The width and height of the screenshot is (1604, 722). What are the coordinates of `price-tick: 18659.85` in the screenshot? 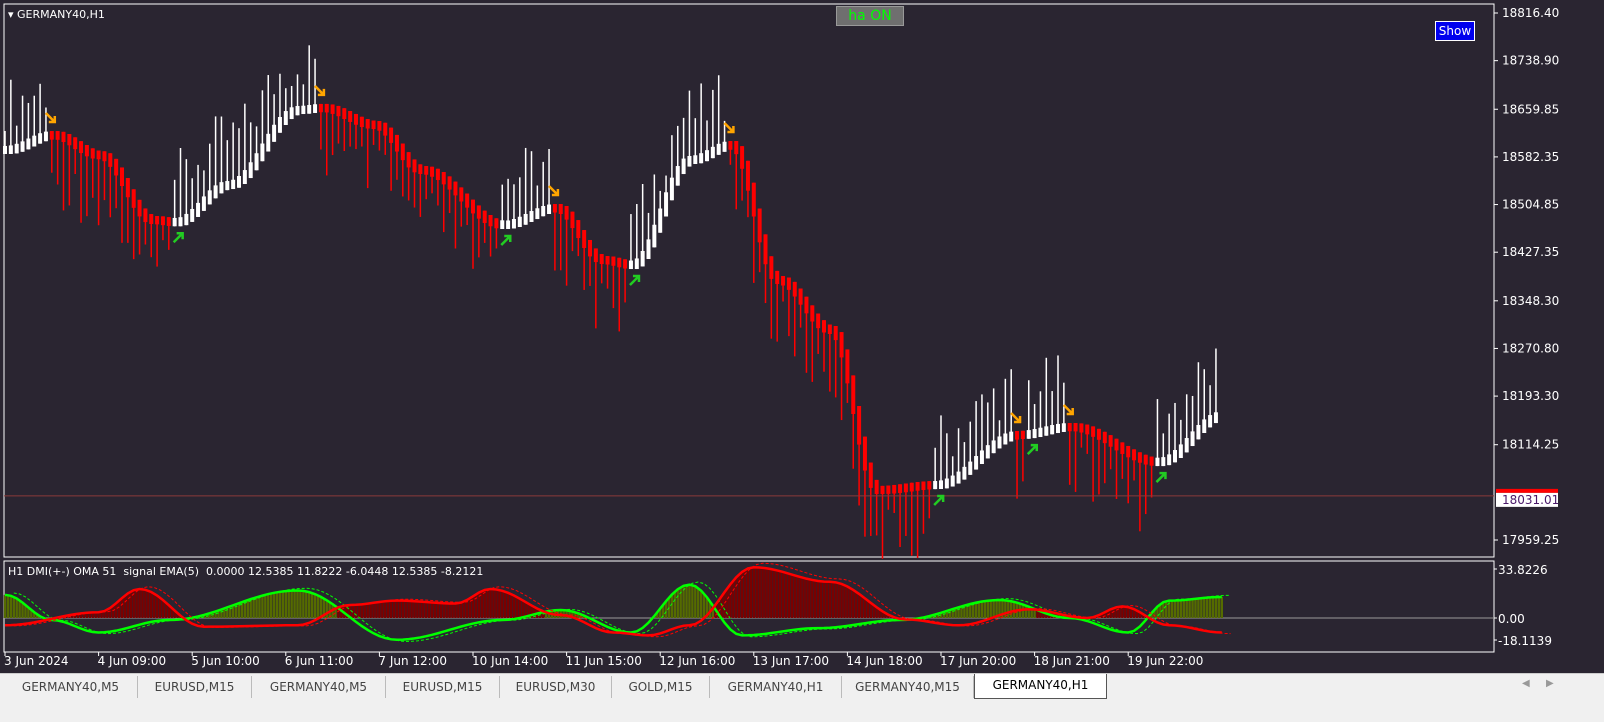 It's located at (1530, 109).